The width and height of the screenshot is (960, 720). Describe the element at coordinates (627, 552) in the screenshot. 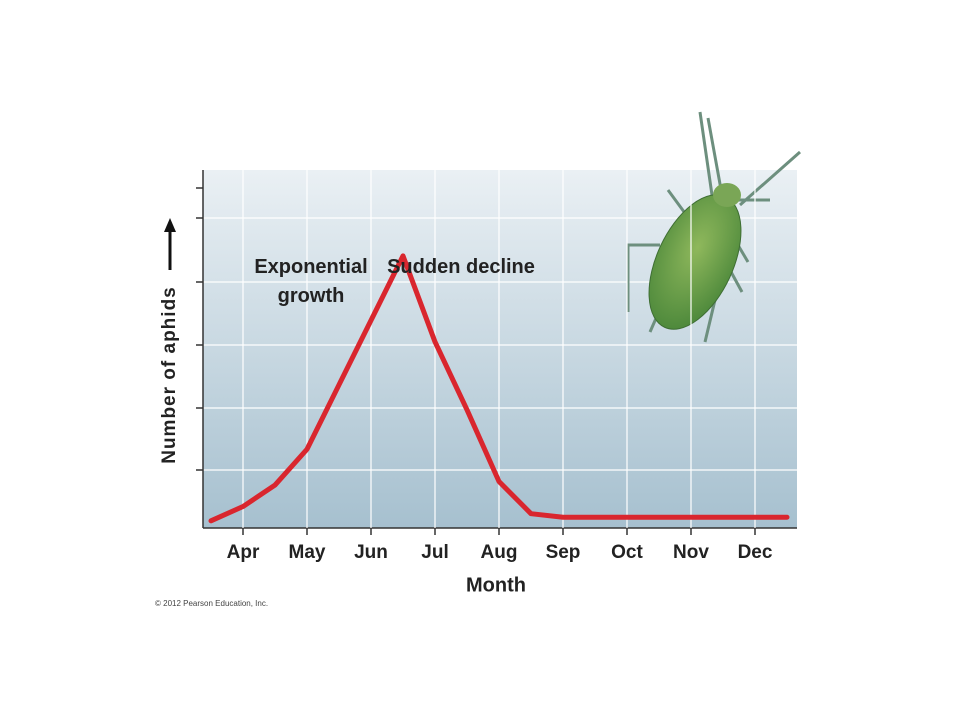

I see `x-tick-label: Oct` at that location.